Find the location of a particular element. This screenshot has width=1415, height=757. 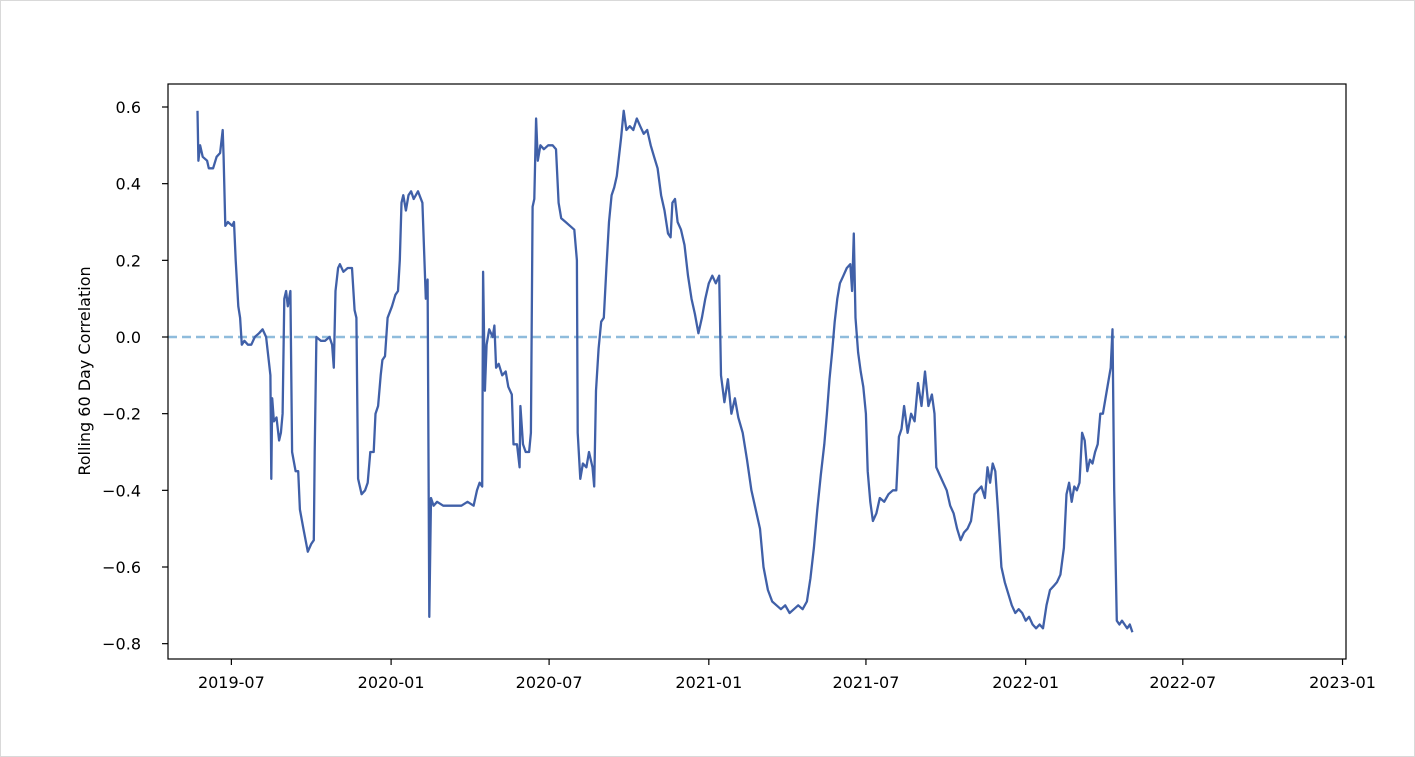

y-tick-label: 0.6 is located at coordinates (128, 107).